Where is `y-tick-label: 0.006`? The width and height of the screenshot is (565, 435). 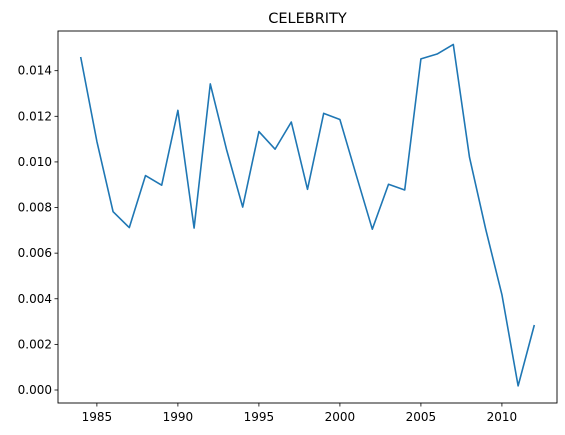
y-tick-label: 0.006 is located at coordinates (35, 253).